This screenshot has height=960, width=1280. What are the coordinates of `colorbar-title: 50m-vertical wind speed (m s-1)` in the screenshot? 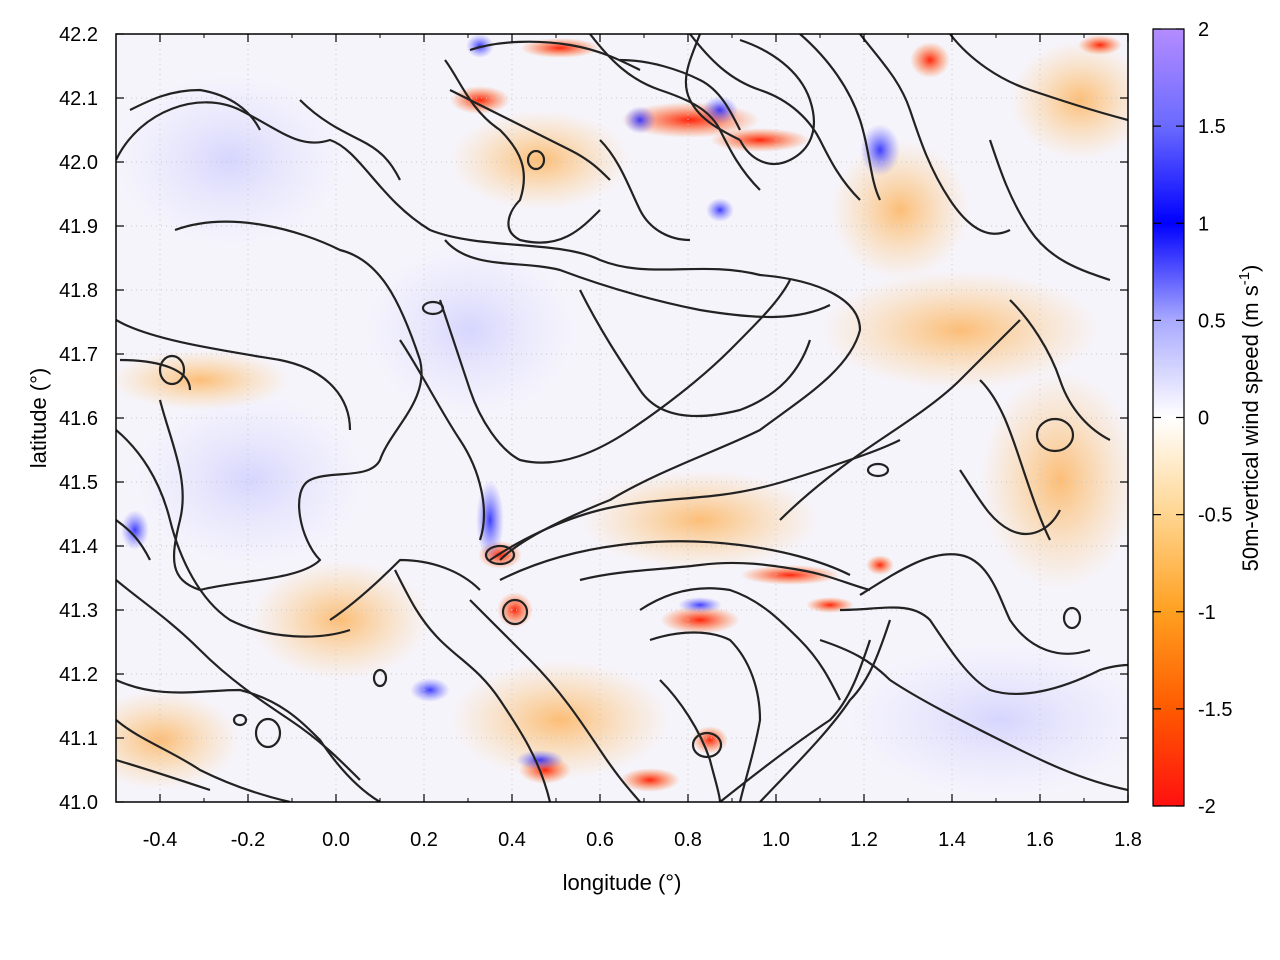 It's located at (1249, 418).